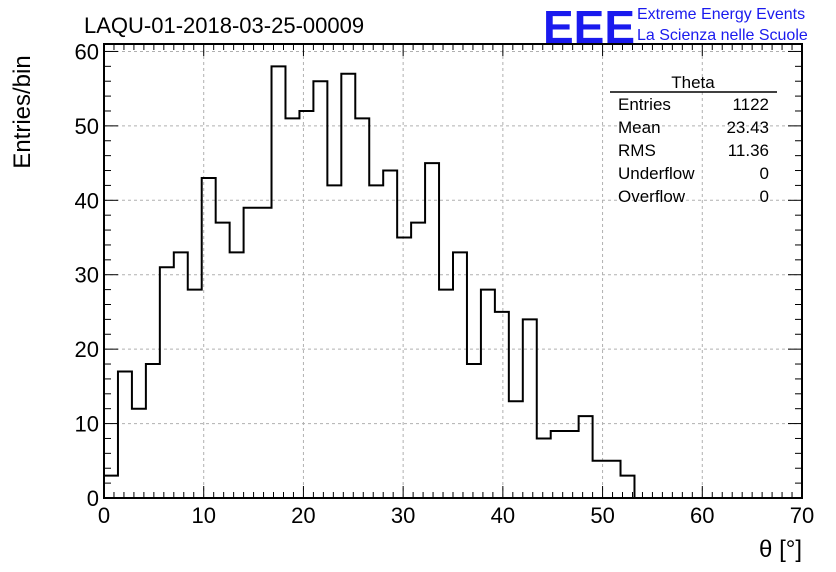  I want to click on stats-title: Theta, so click(693, 82).